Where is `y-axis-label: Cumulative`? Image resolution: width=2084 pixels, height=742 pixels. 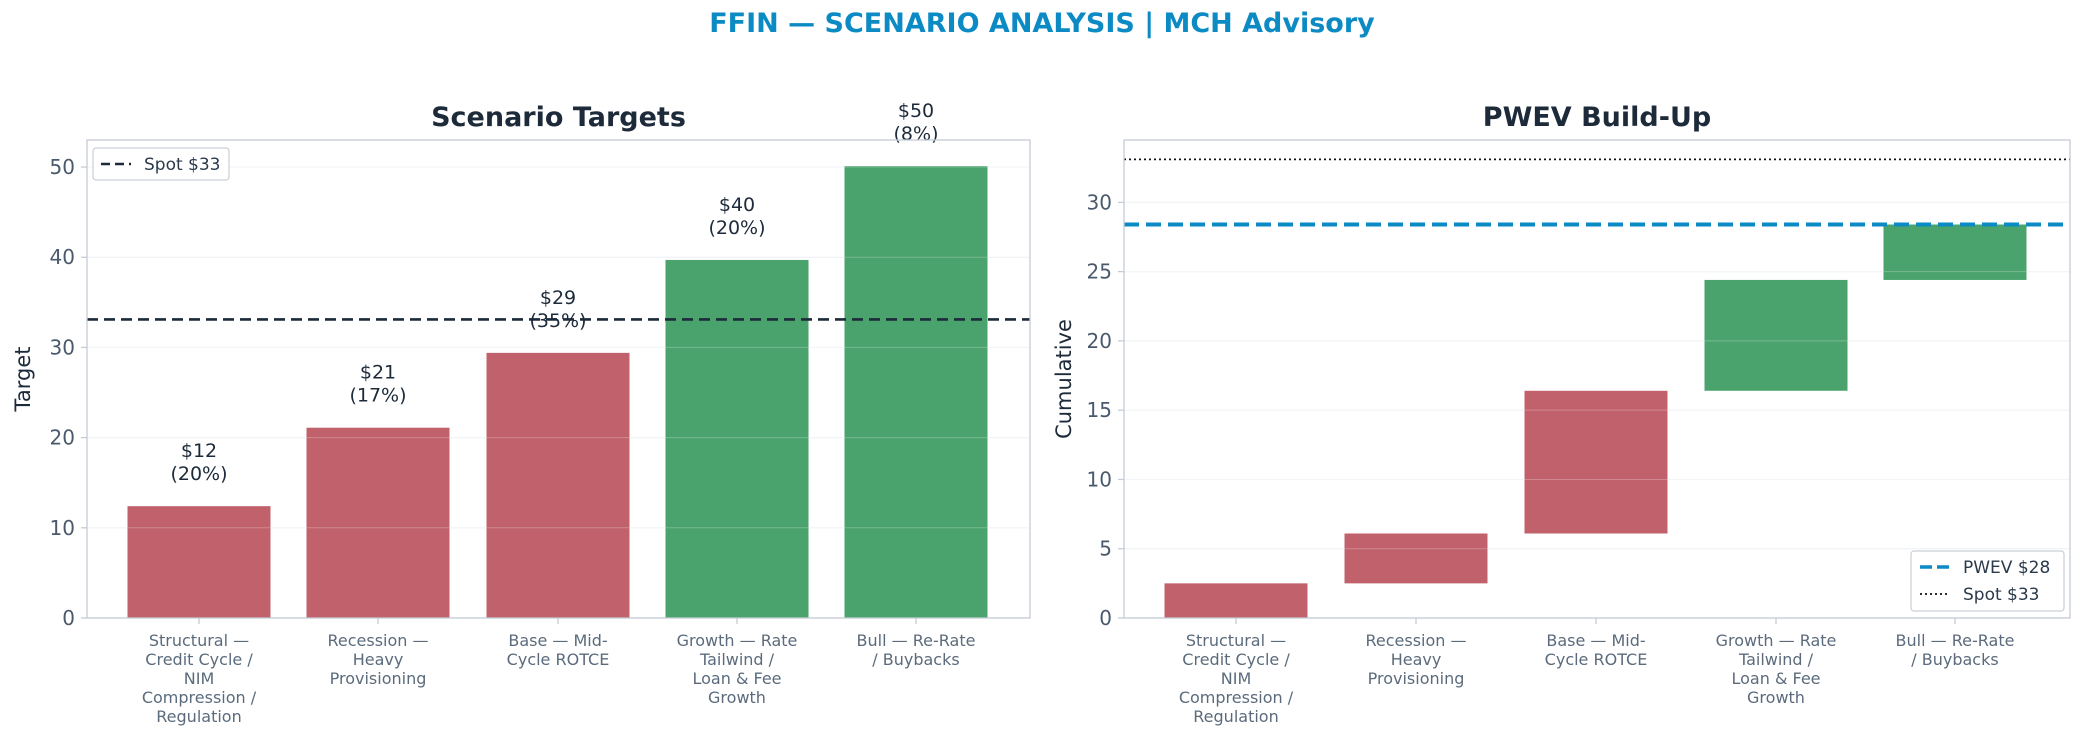
y-axis-label: Cumulative is located at coordinates (1064, 379).